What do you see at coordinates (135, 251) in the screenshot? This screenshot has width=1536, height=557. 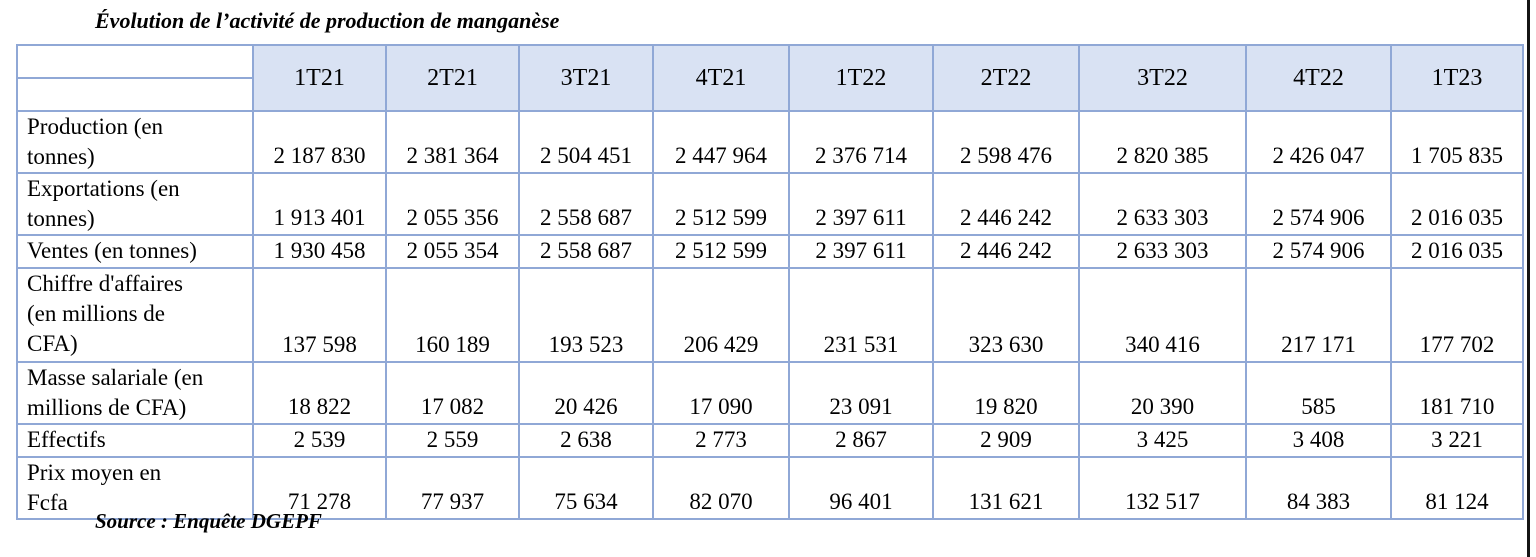 I see `row-label: Ventes (en tonnes)` at bounding box center [135, 251].